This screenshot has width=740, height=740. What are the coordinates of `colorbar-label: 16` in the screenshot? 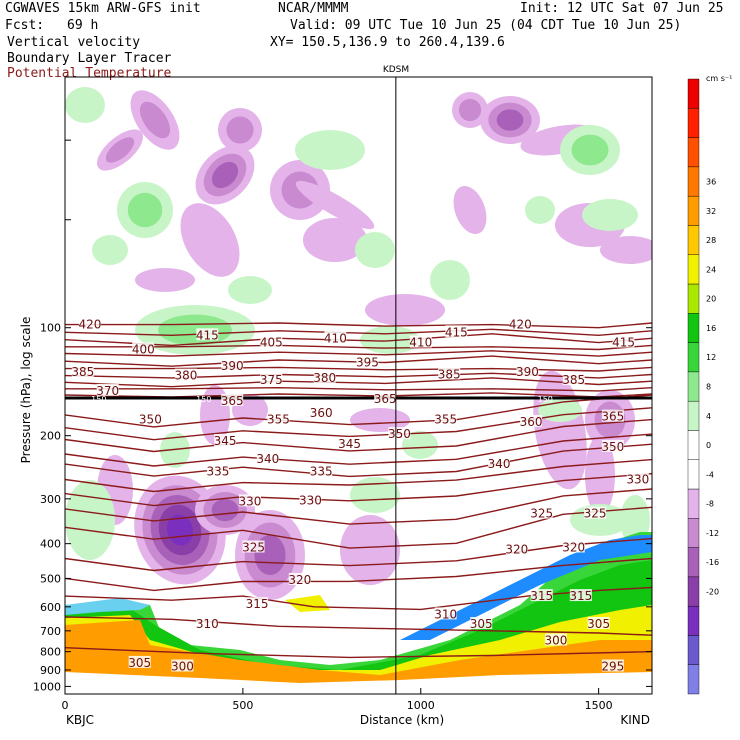 It's located at (711, 328).